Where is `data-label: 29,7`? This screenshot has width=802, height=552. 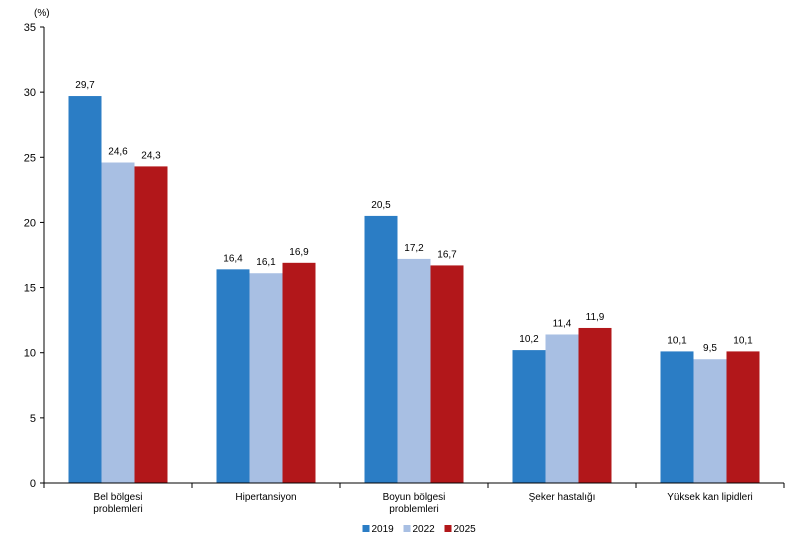
data-label: 29,7 is located at coordinates (85, 85).